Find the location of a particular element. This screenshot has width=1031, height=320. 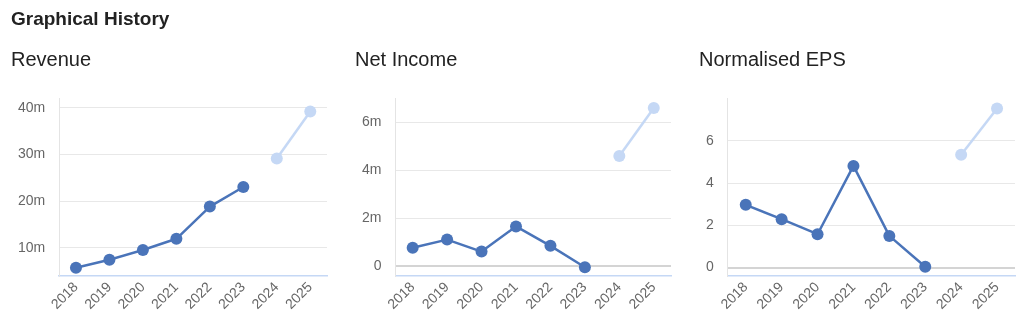

y-tick-label: 4m is located at coordinates (372, 169).